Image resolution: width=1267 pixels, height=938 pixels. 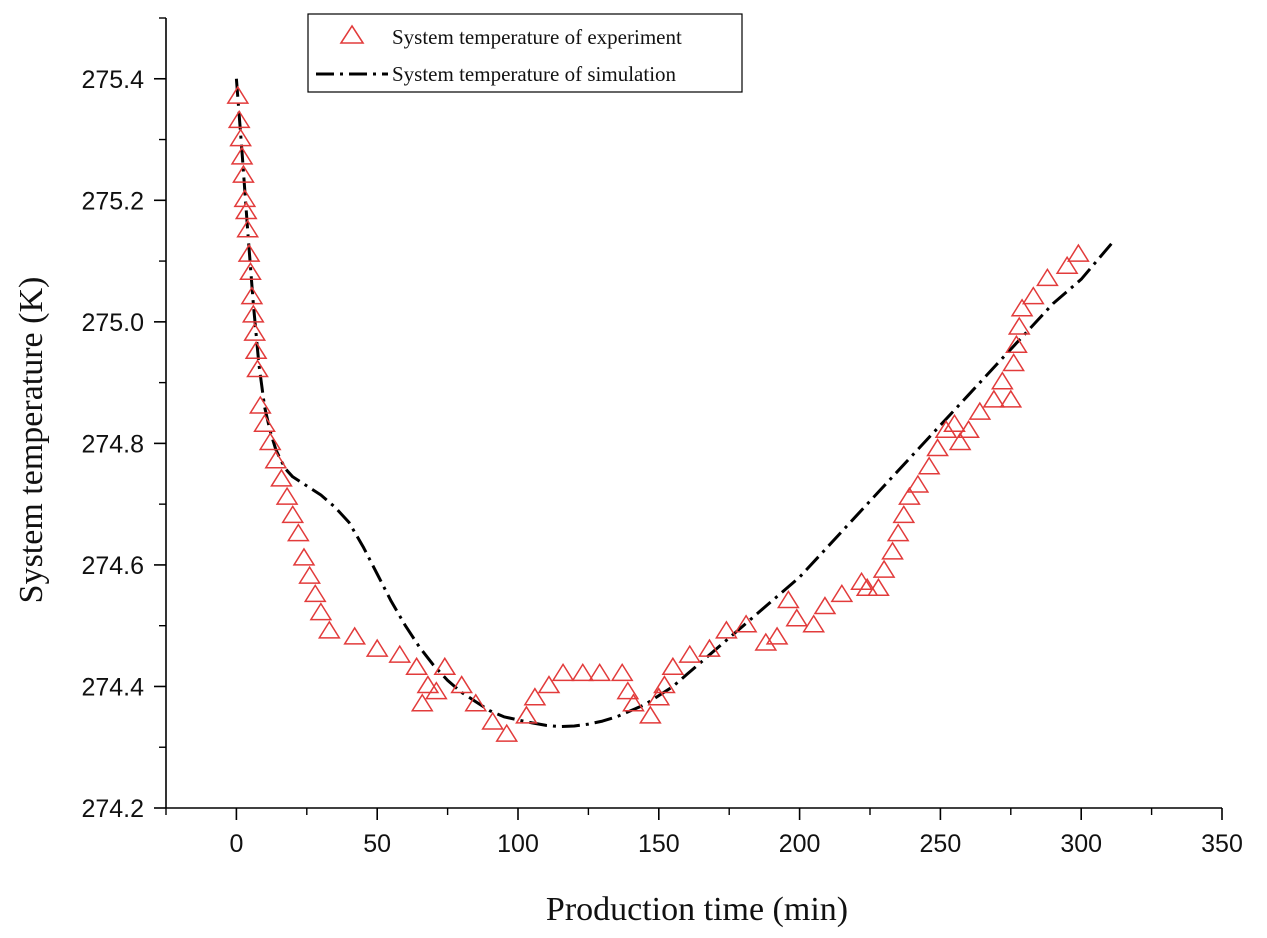 What do you see at coordinates (1222, 844) in the screenshot?
I see `x-tick-label: 350` at bounding box center [1222, 844].